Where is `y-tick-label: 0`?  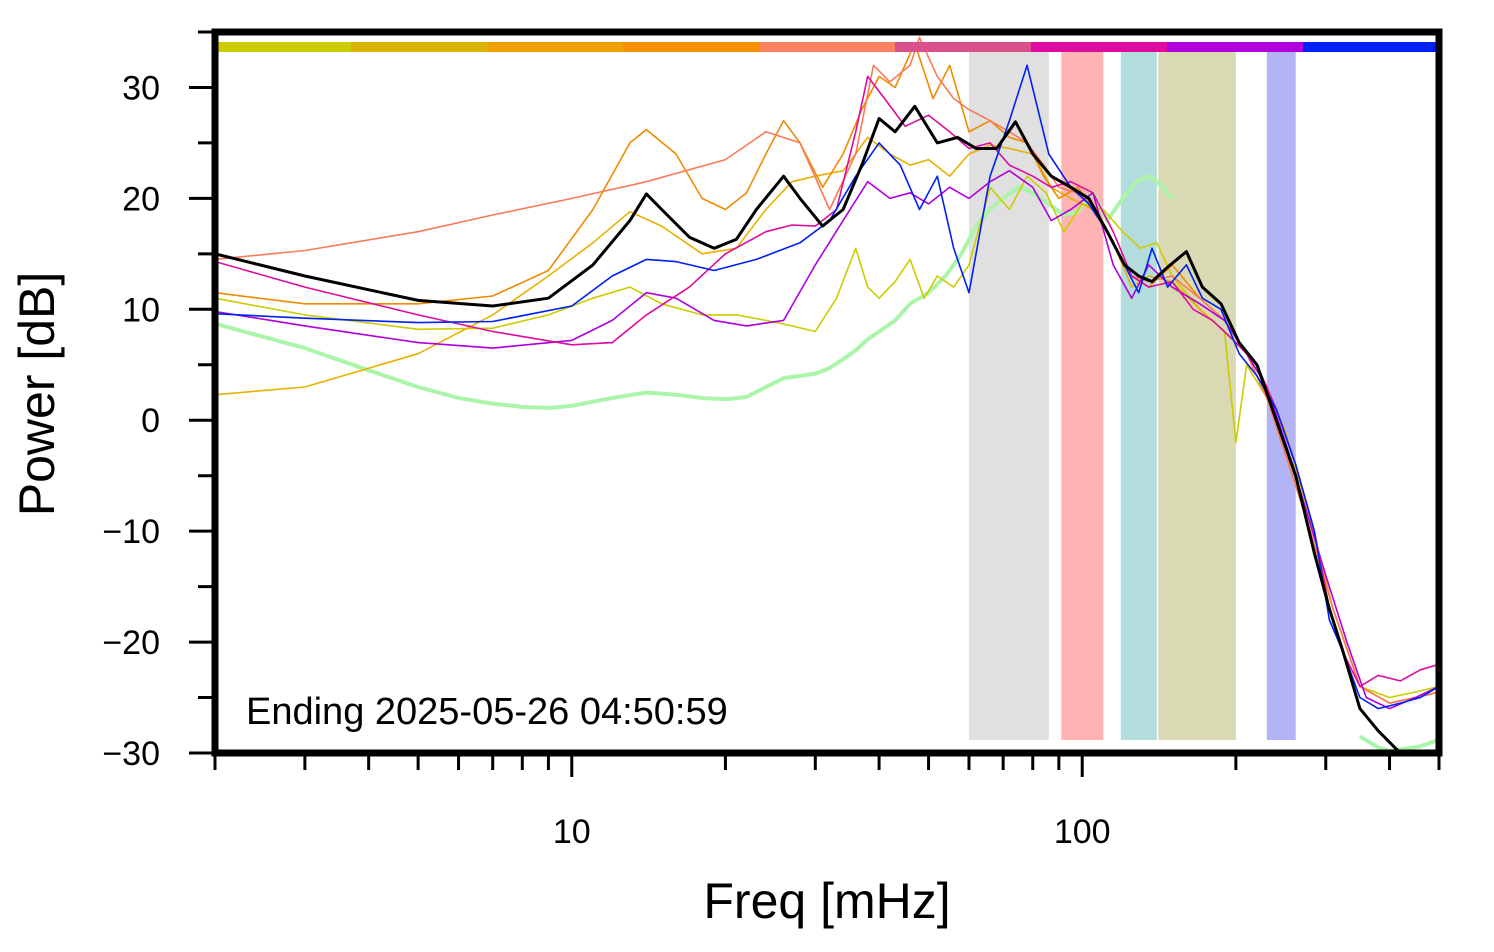 y-tick-label: 0 is located at coordinates (150, 421).